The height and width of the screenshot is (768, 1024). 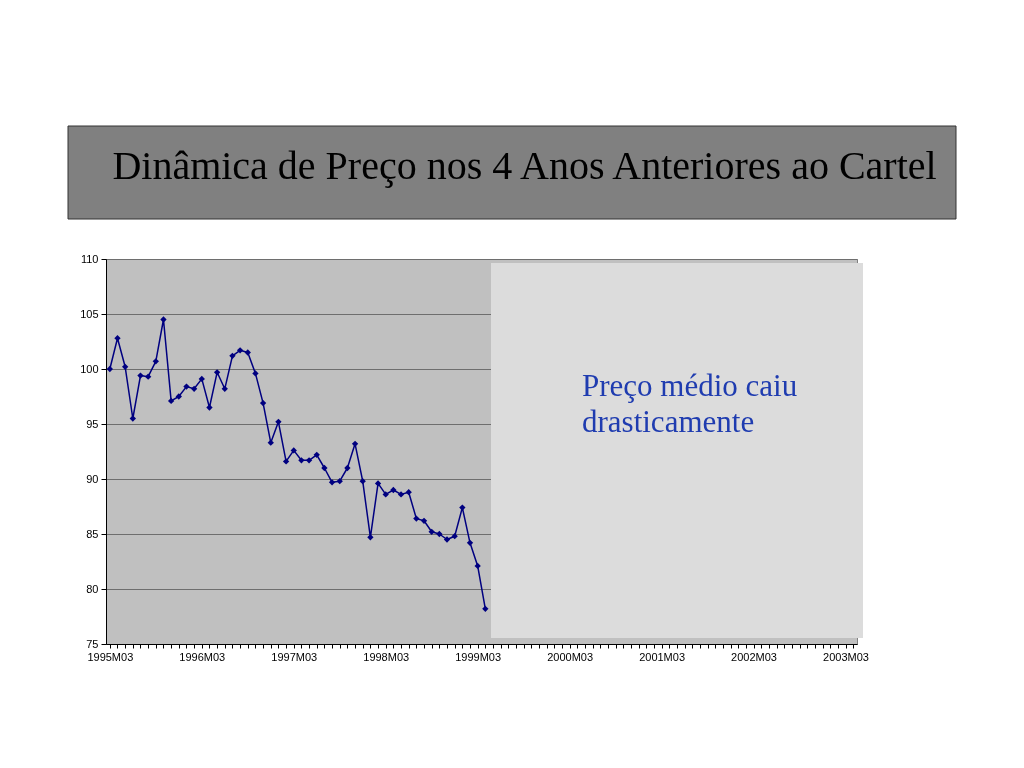 I want to click on annotation: Preço médio caiu drasticamente, so click(x=690, y=403).